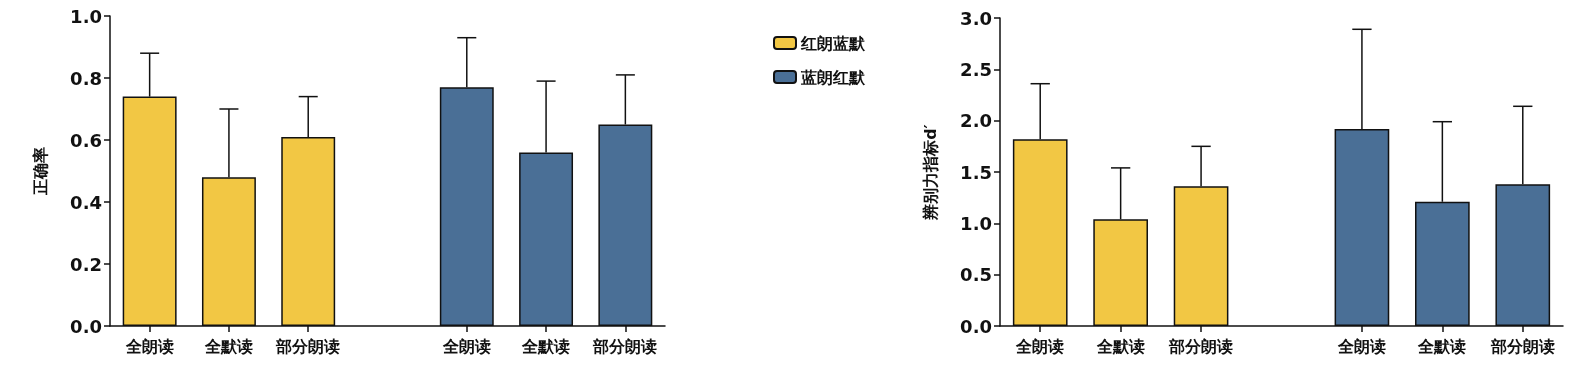  I want to click on legend-label: 红朗蓝默, so click(833, 43).